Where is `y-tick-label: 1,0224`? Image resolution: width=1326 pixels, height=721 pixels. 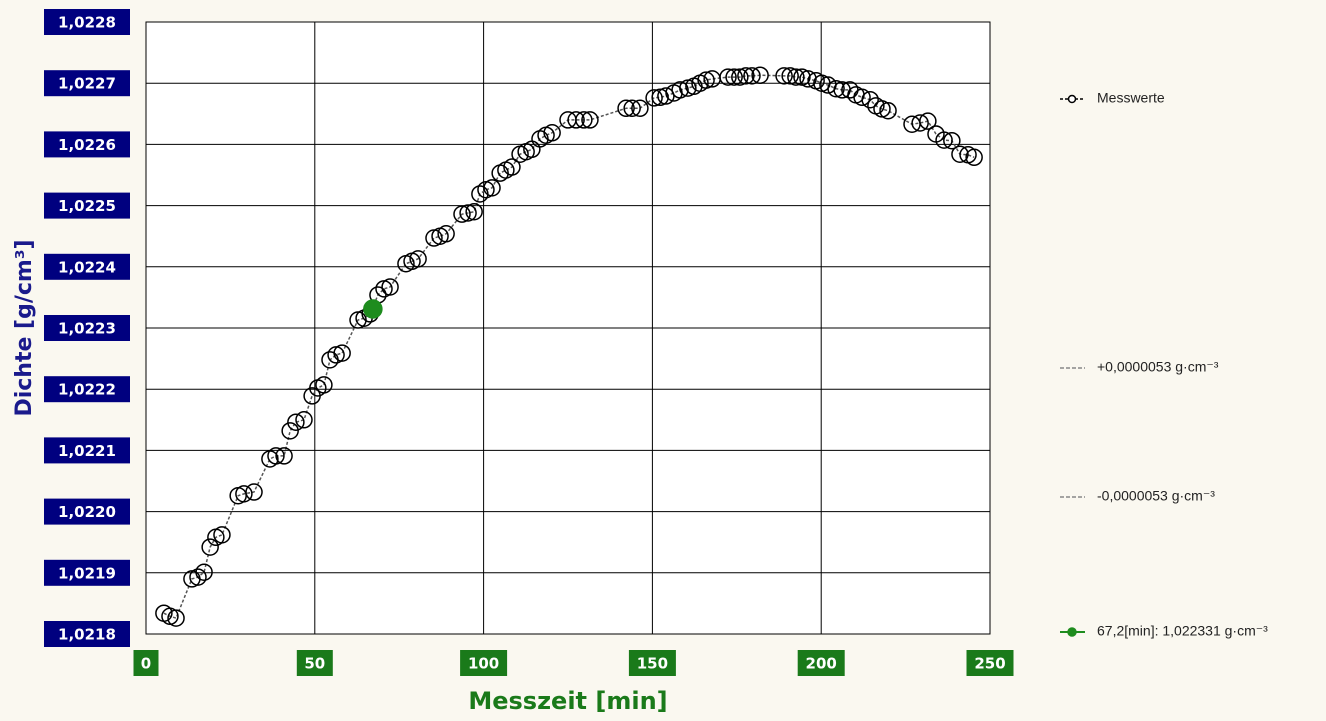 y-tick-label: 1,0224 is located at coordinates (87, 267).